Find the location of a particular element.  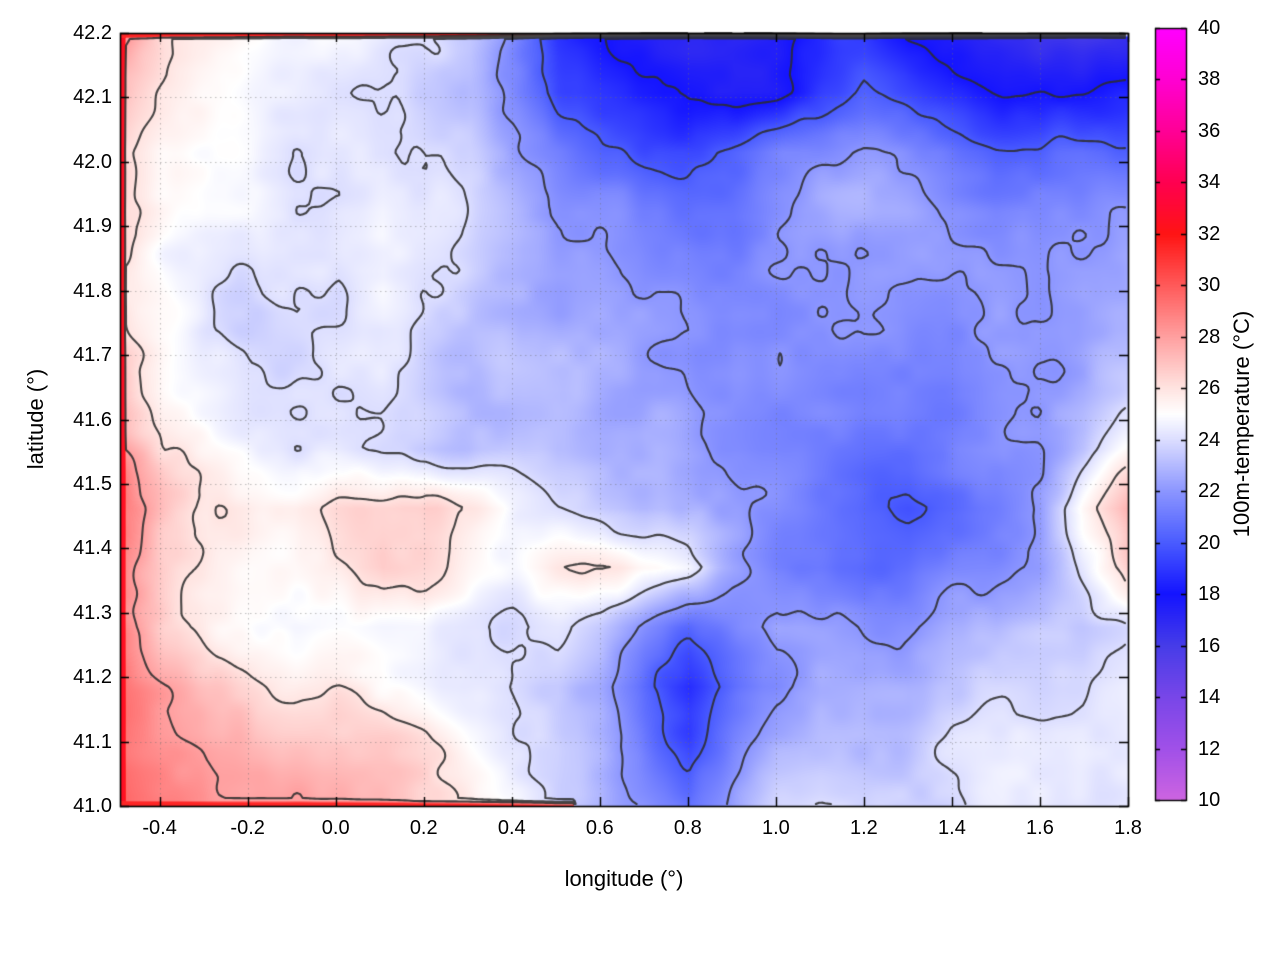

colorbar-label: 100m-temperature (°C) is located at coordinates (1241, 424).